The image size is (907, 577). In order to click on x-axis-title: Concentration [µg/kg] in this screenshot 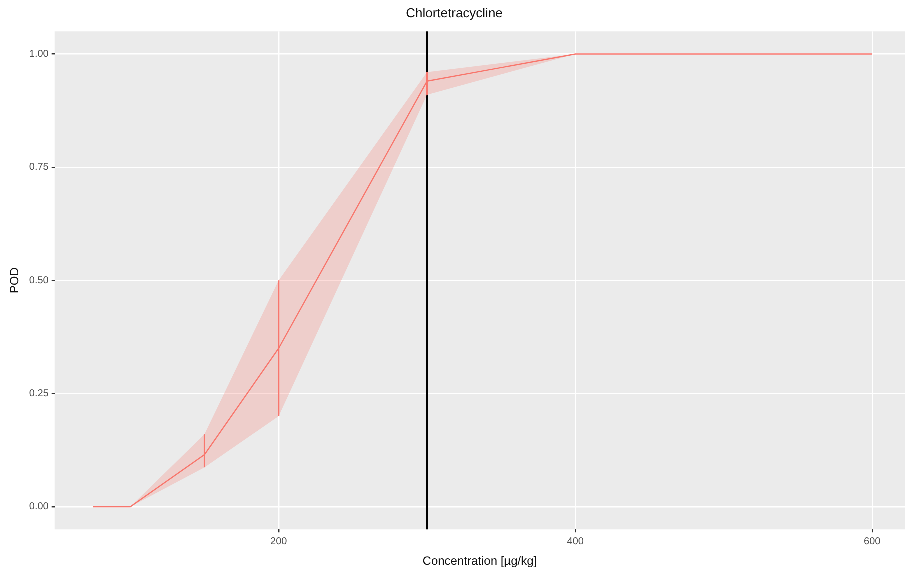, I will do `click(480, 561)`.